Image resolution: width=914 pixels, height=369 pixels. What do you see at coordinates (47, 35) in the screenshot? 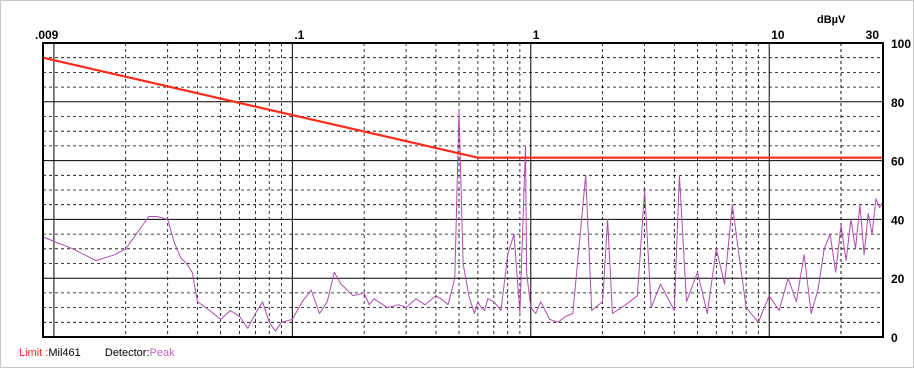
I see `x-tick-label: .009` at bounding box center [47, 35].